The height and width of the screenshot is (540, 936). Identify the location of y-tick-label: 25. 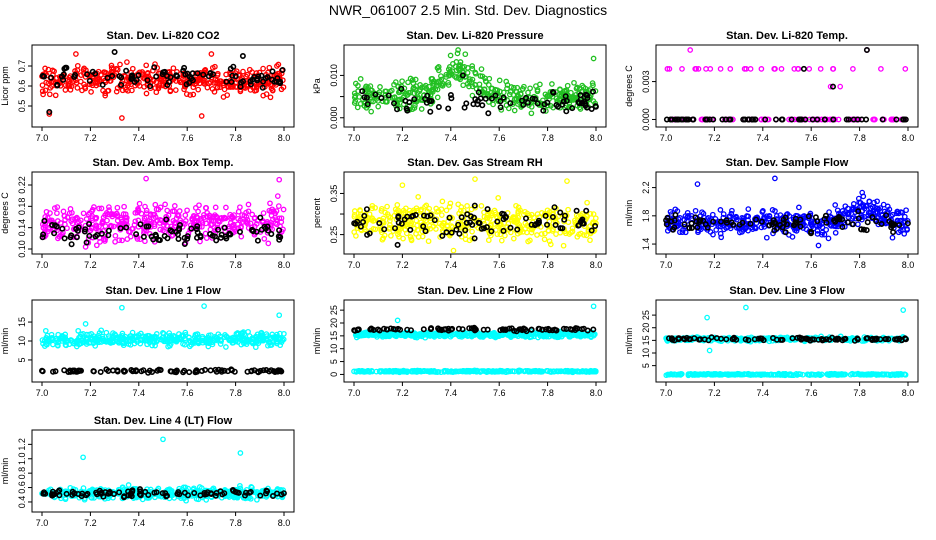
(646, 315).